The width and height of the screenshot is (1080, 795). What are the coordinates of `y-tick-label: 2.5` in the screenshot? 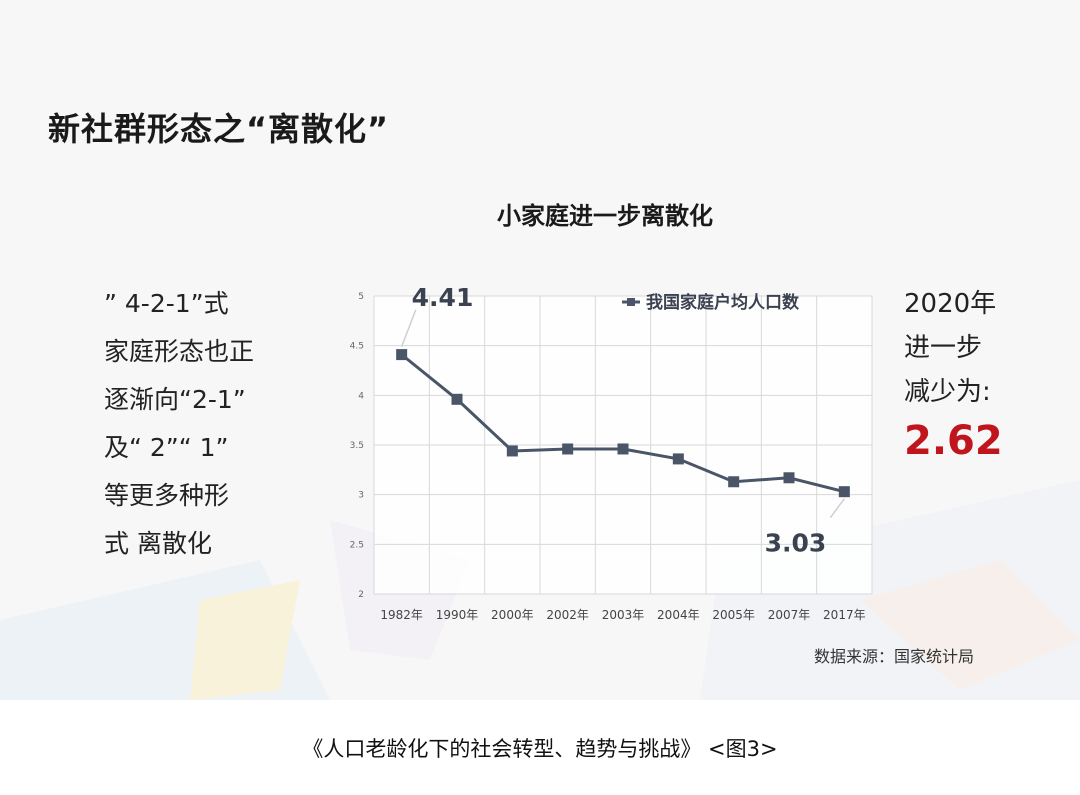 It's located at (357, 545).